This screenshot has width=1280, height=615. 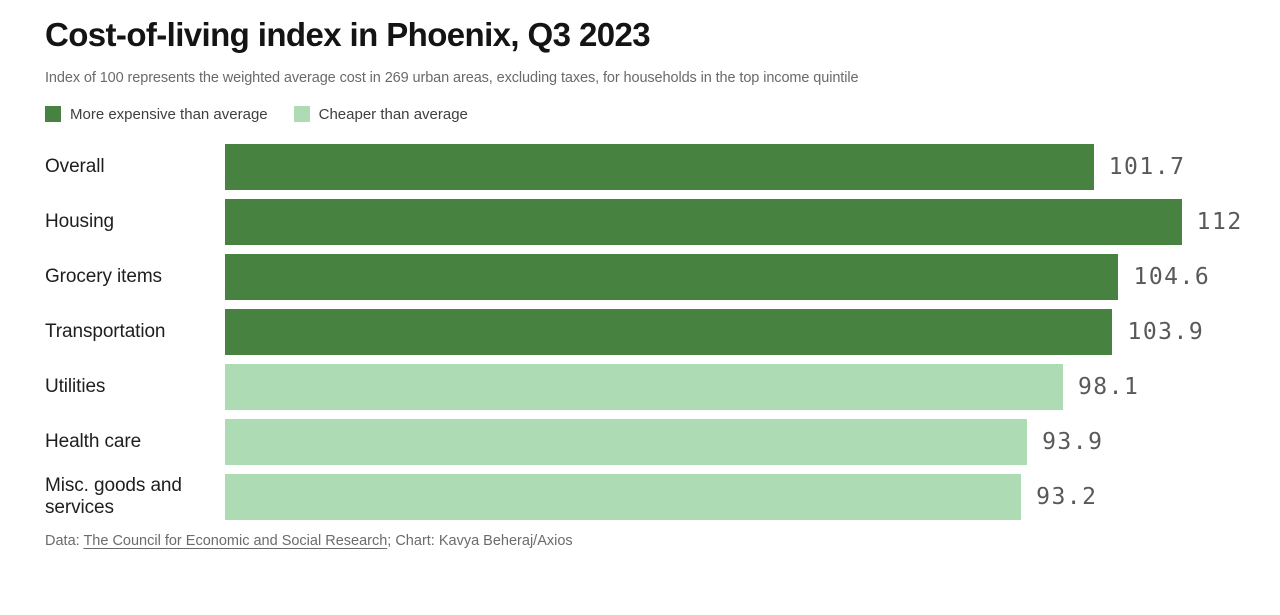 What do you see at coordinates (301, 114) in the screenshot?
I see `legend-swatch-cheaper-icon` at bounding box center [301, 114].